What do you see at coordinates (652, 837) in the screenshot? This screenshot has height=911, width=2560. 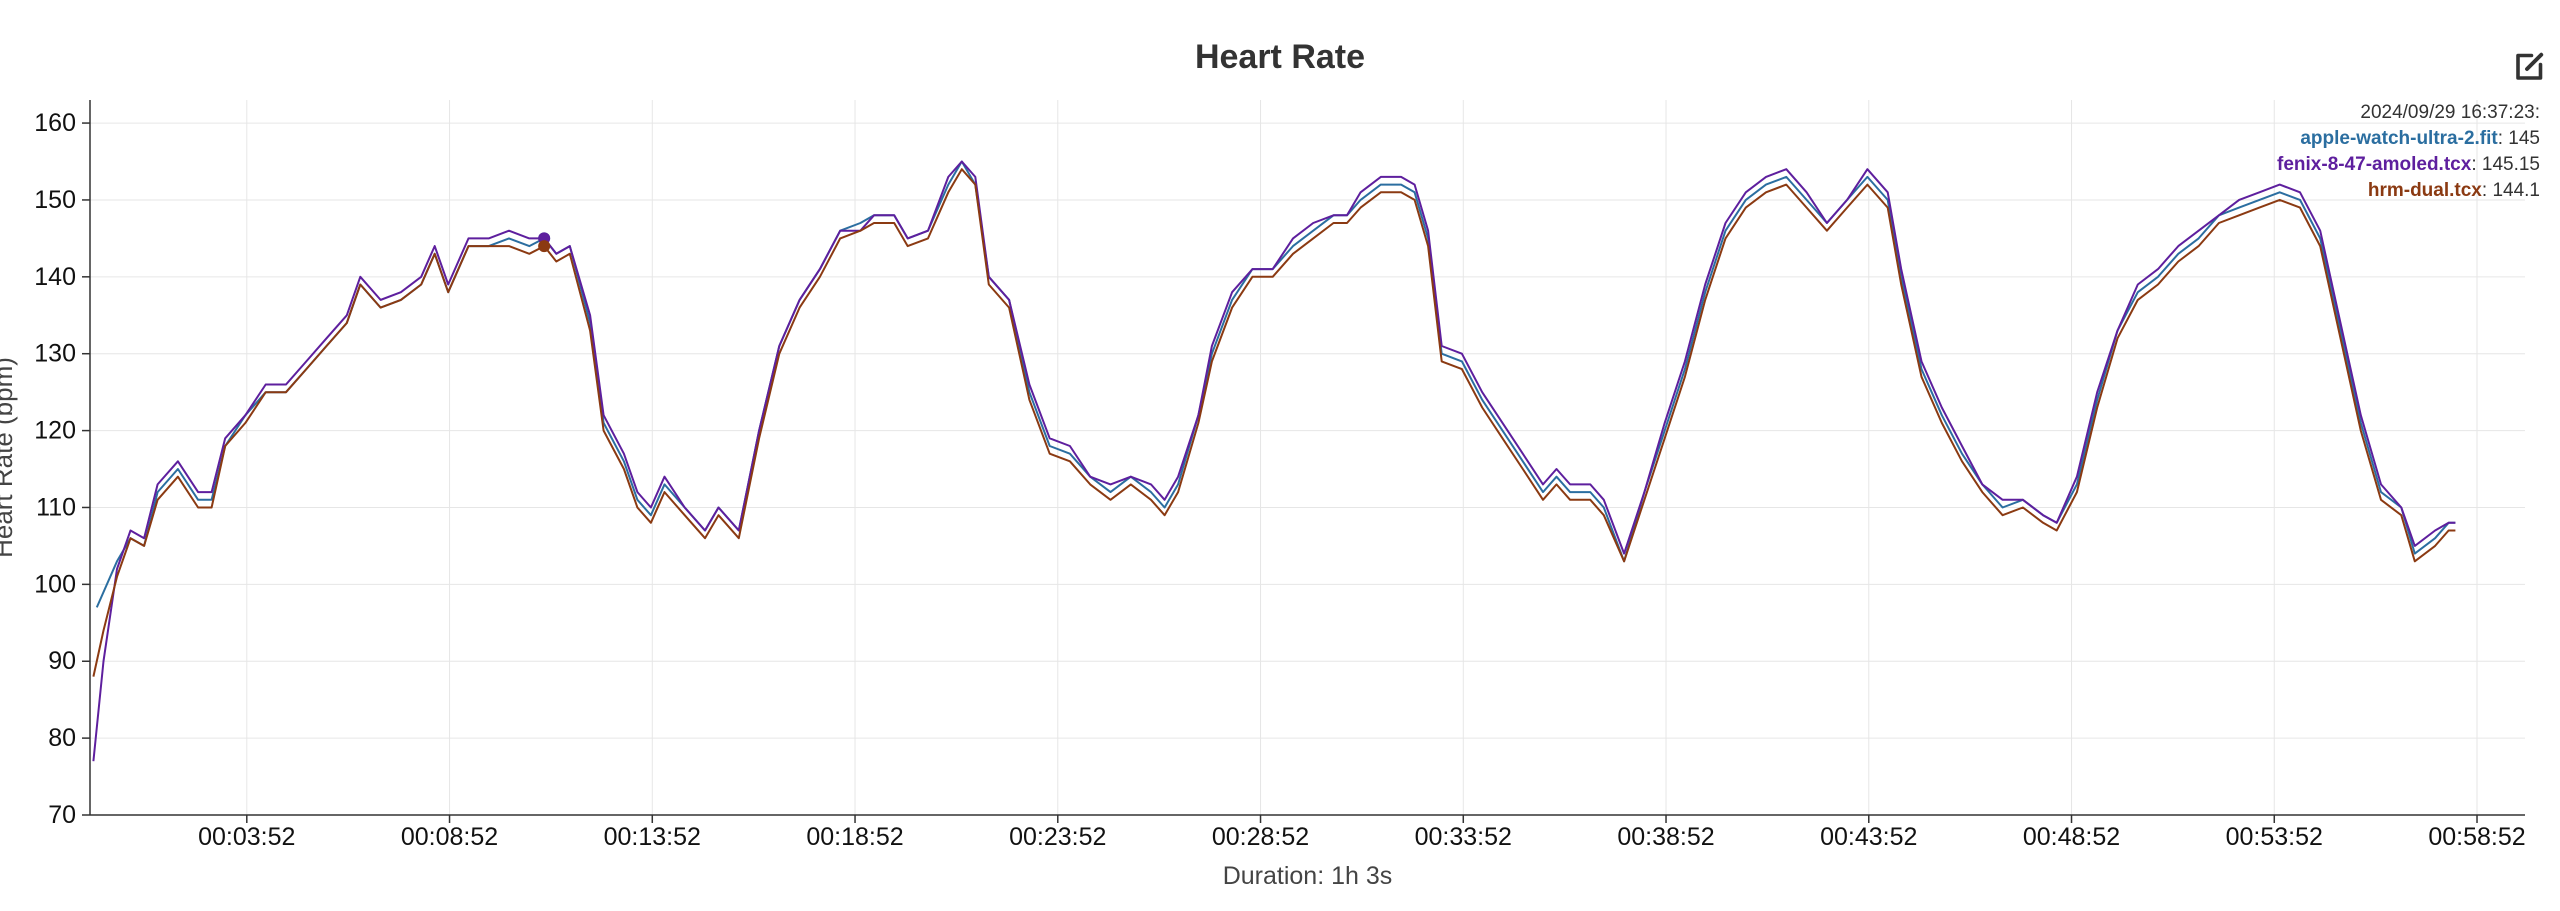 I see `x-tick-label: 00:13:52` at bounding box center [652, 837].